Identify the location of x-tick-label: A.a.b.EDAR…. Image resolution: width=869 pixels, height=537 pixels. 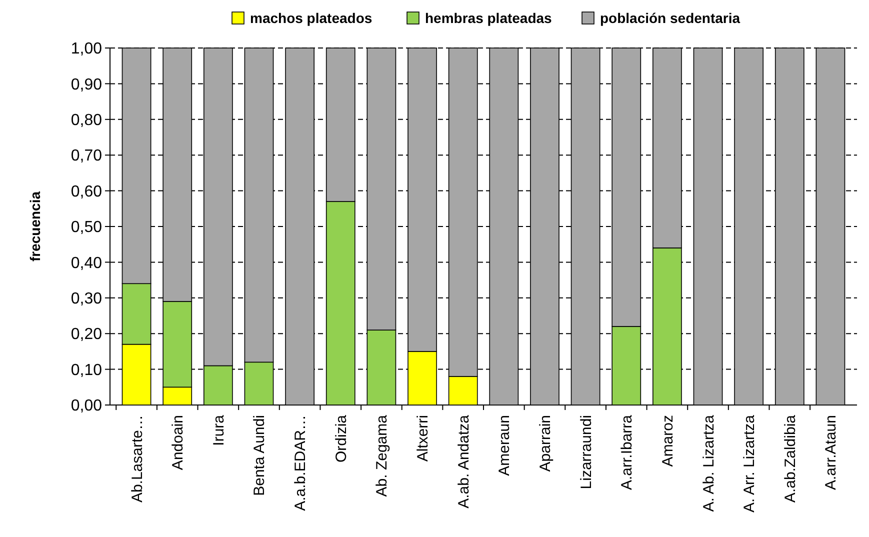
(301, 463).